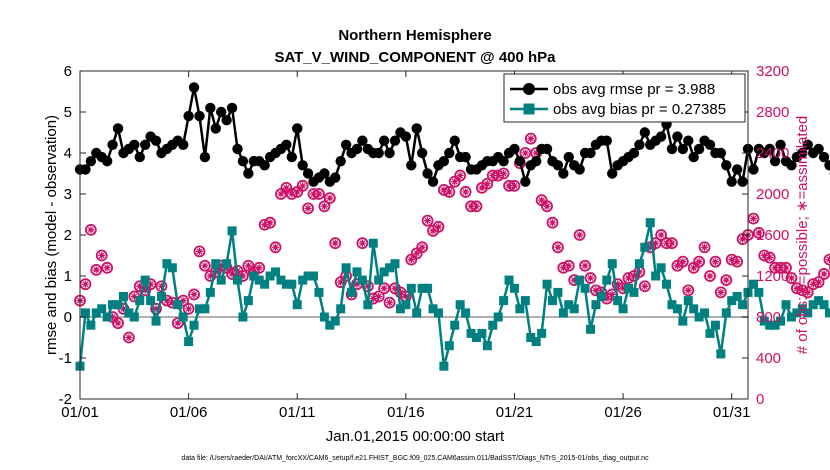 This screenshot has width=830, height=470. What do you see at coordinates (68, 71) in the screenshot?
I see `y-tick-label: 6` at bounding box center [68, 71].